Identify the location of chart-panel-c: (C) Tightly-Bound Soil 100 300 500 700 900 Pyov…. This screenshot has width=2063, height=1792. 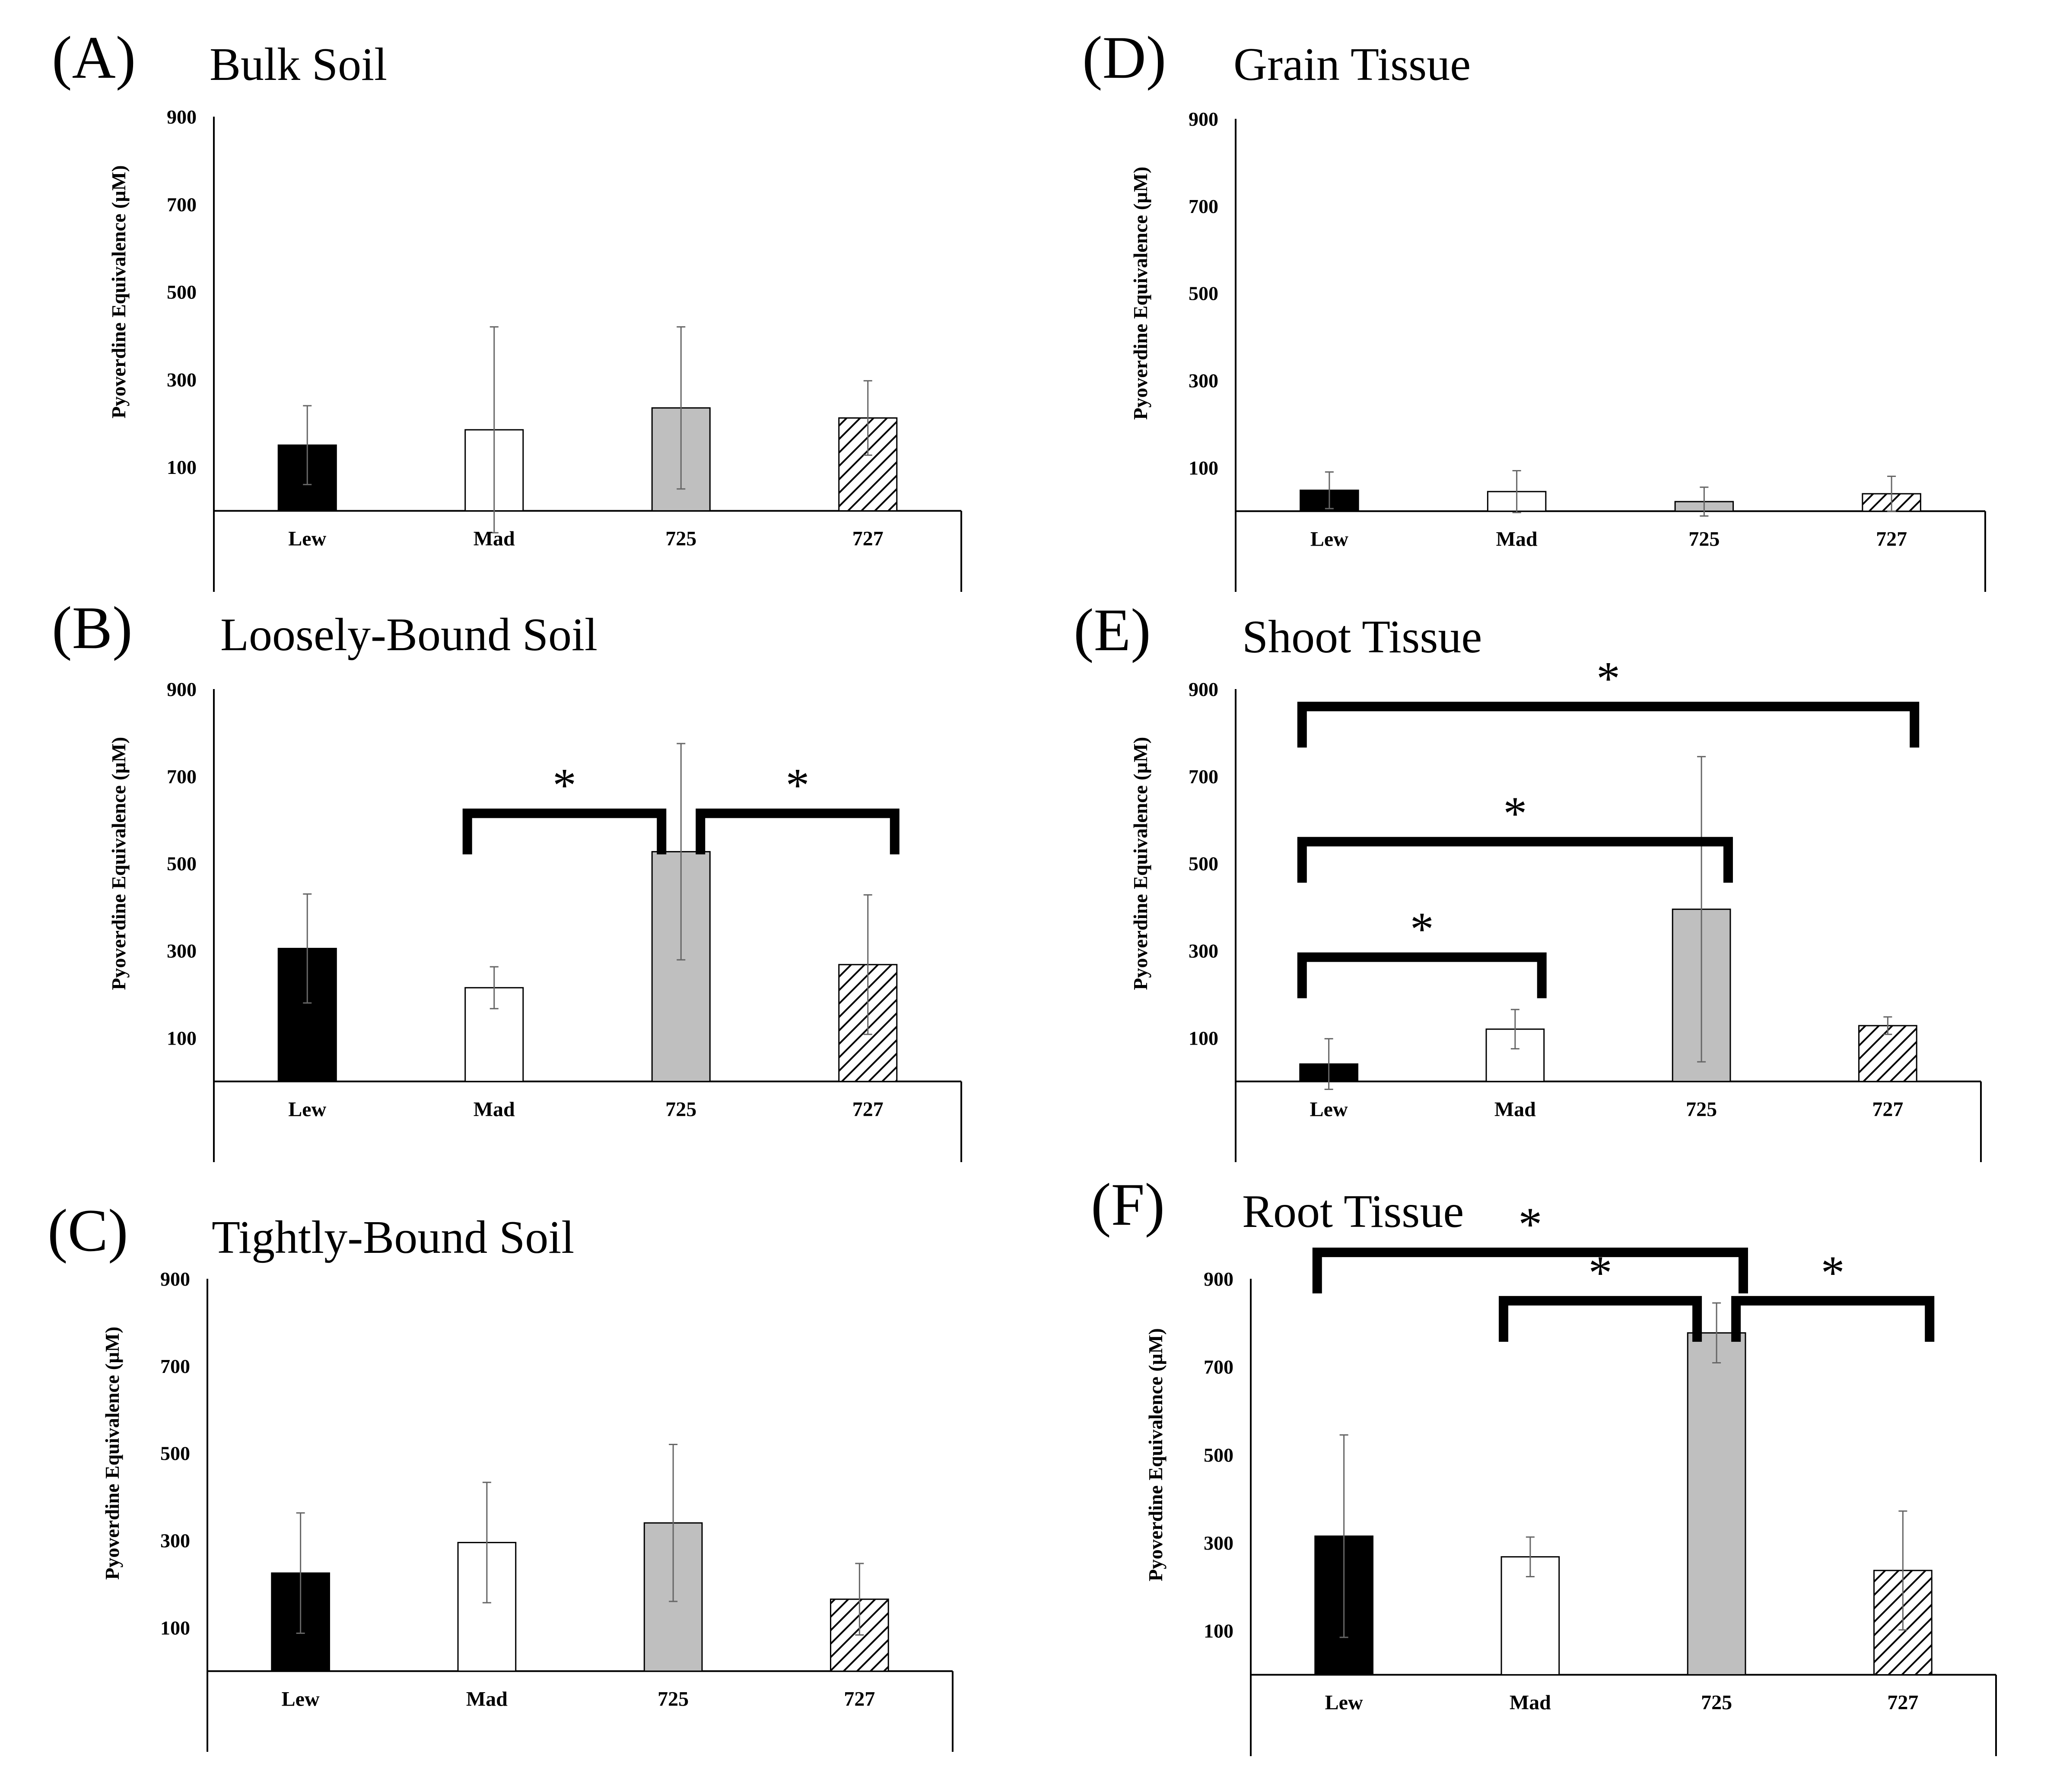
(501, 1474).